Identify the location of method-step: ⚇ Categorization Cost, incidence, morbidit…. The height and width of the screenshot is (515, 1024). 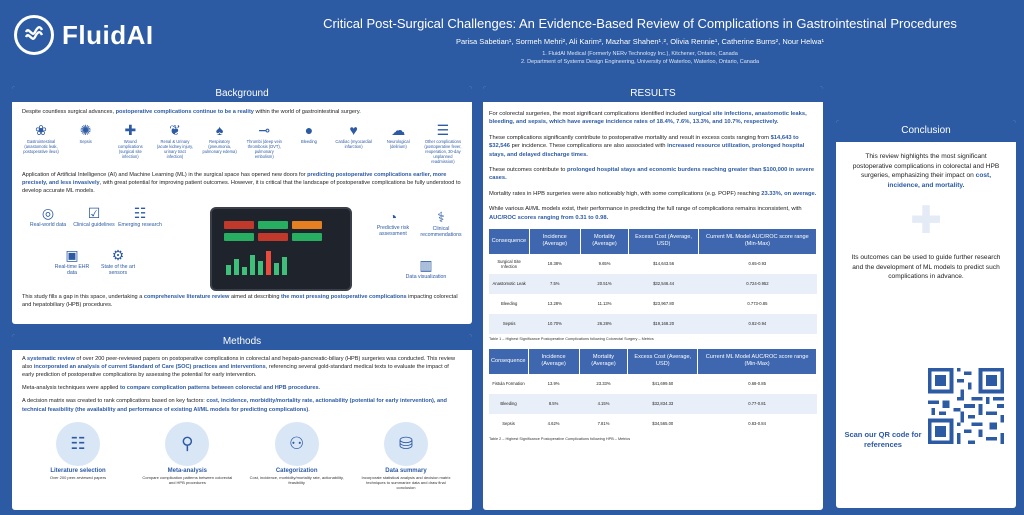
(297, 456).